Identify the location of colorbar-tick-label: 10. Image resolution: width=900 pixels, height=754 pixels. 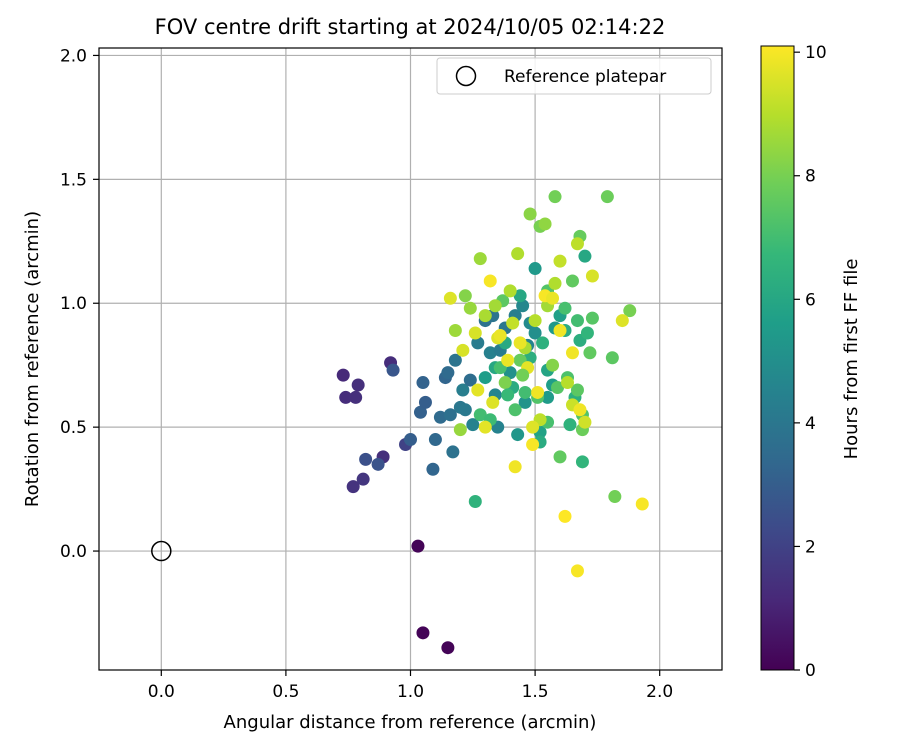
(816, 53).